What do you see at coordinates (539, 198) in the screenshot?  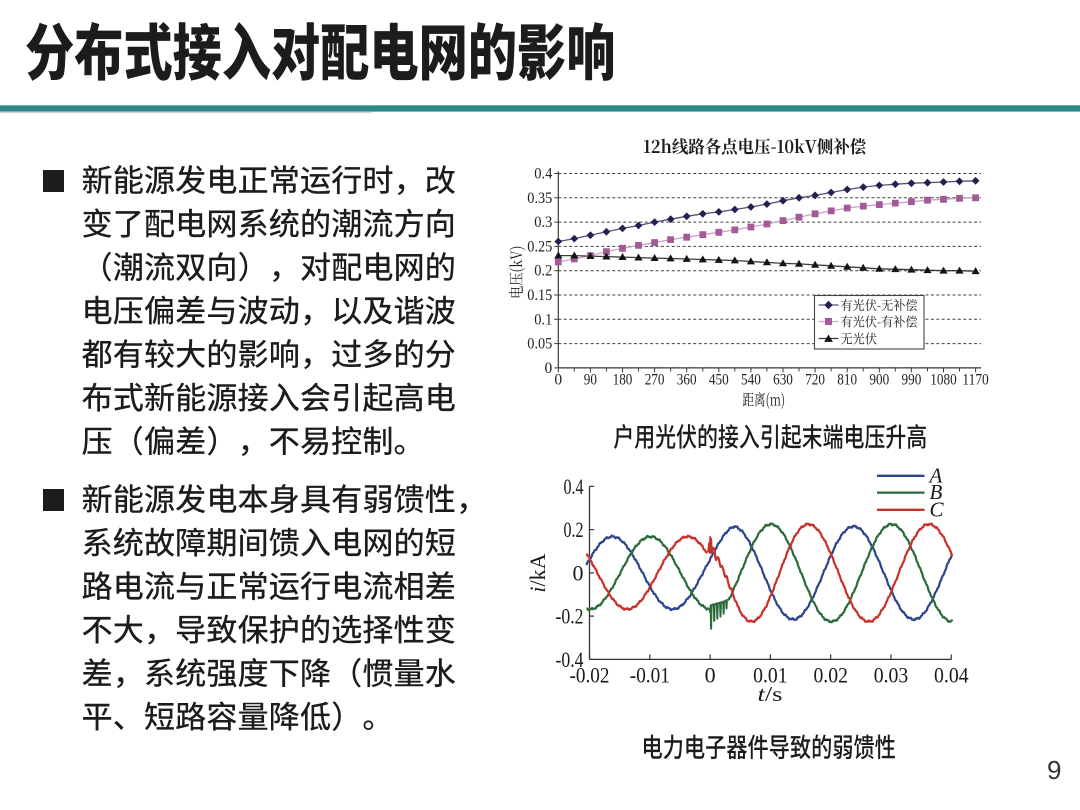 I see `svg-text: 0.35` at bounding box center [539, 198].